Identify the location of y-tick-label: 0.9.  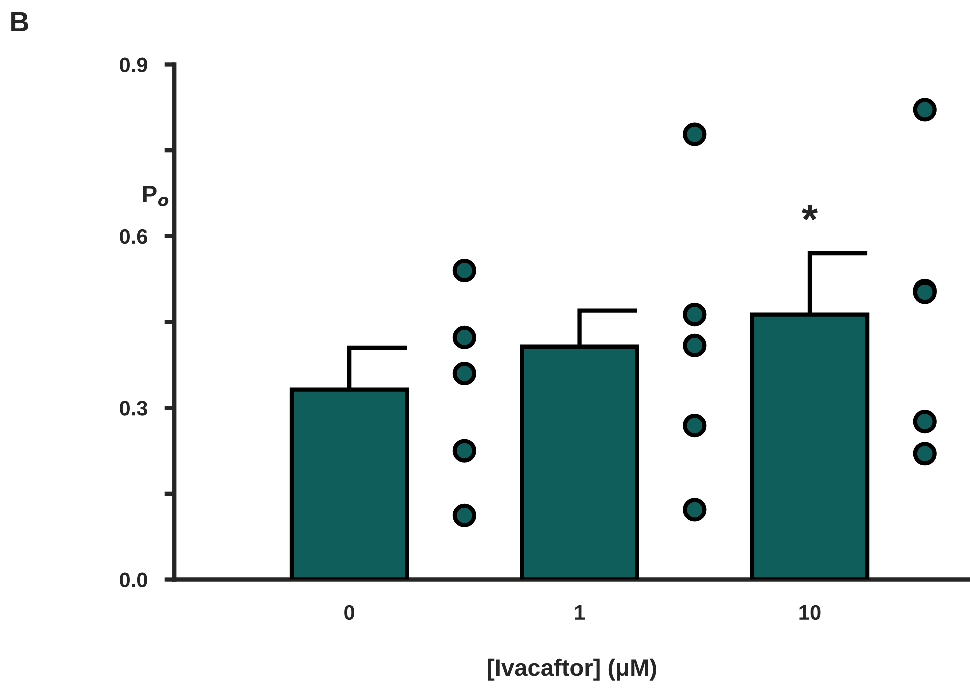
(134, 65).